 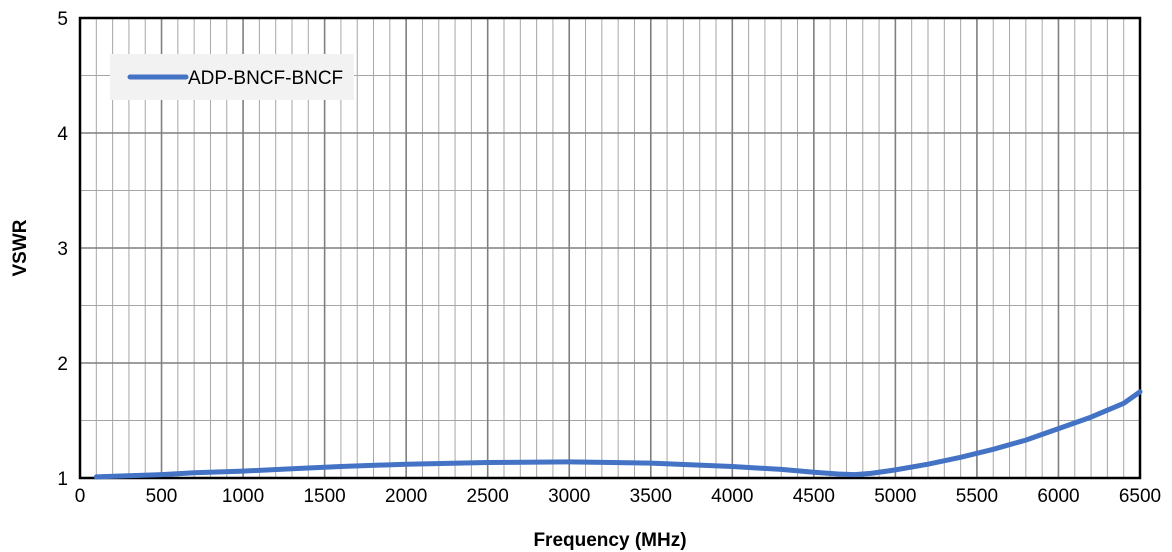 What do you see at coordinates (609, 540) in the screenshot?
I see `x-axis-title: Frequency (MHz)` at bounding box center [609, 540].